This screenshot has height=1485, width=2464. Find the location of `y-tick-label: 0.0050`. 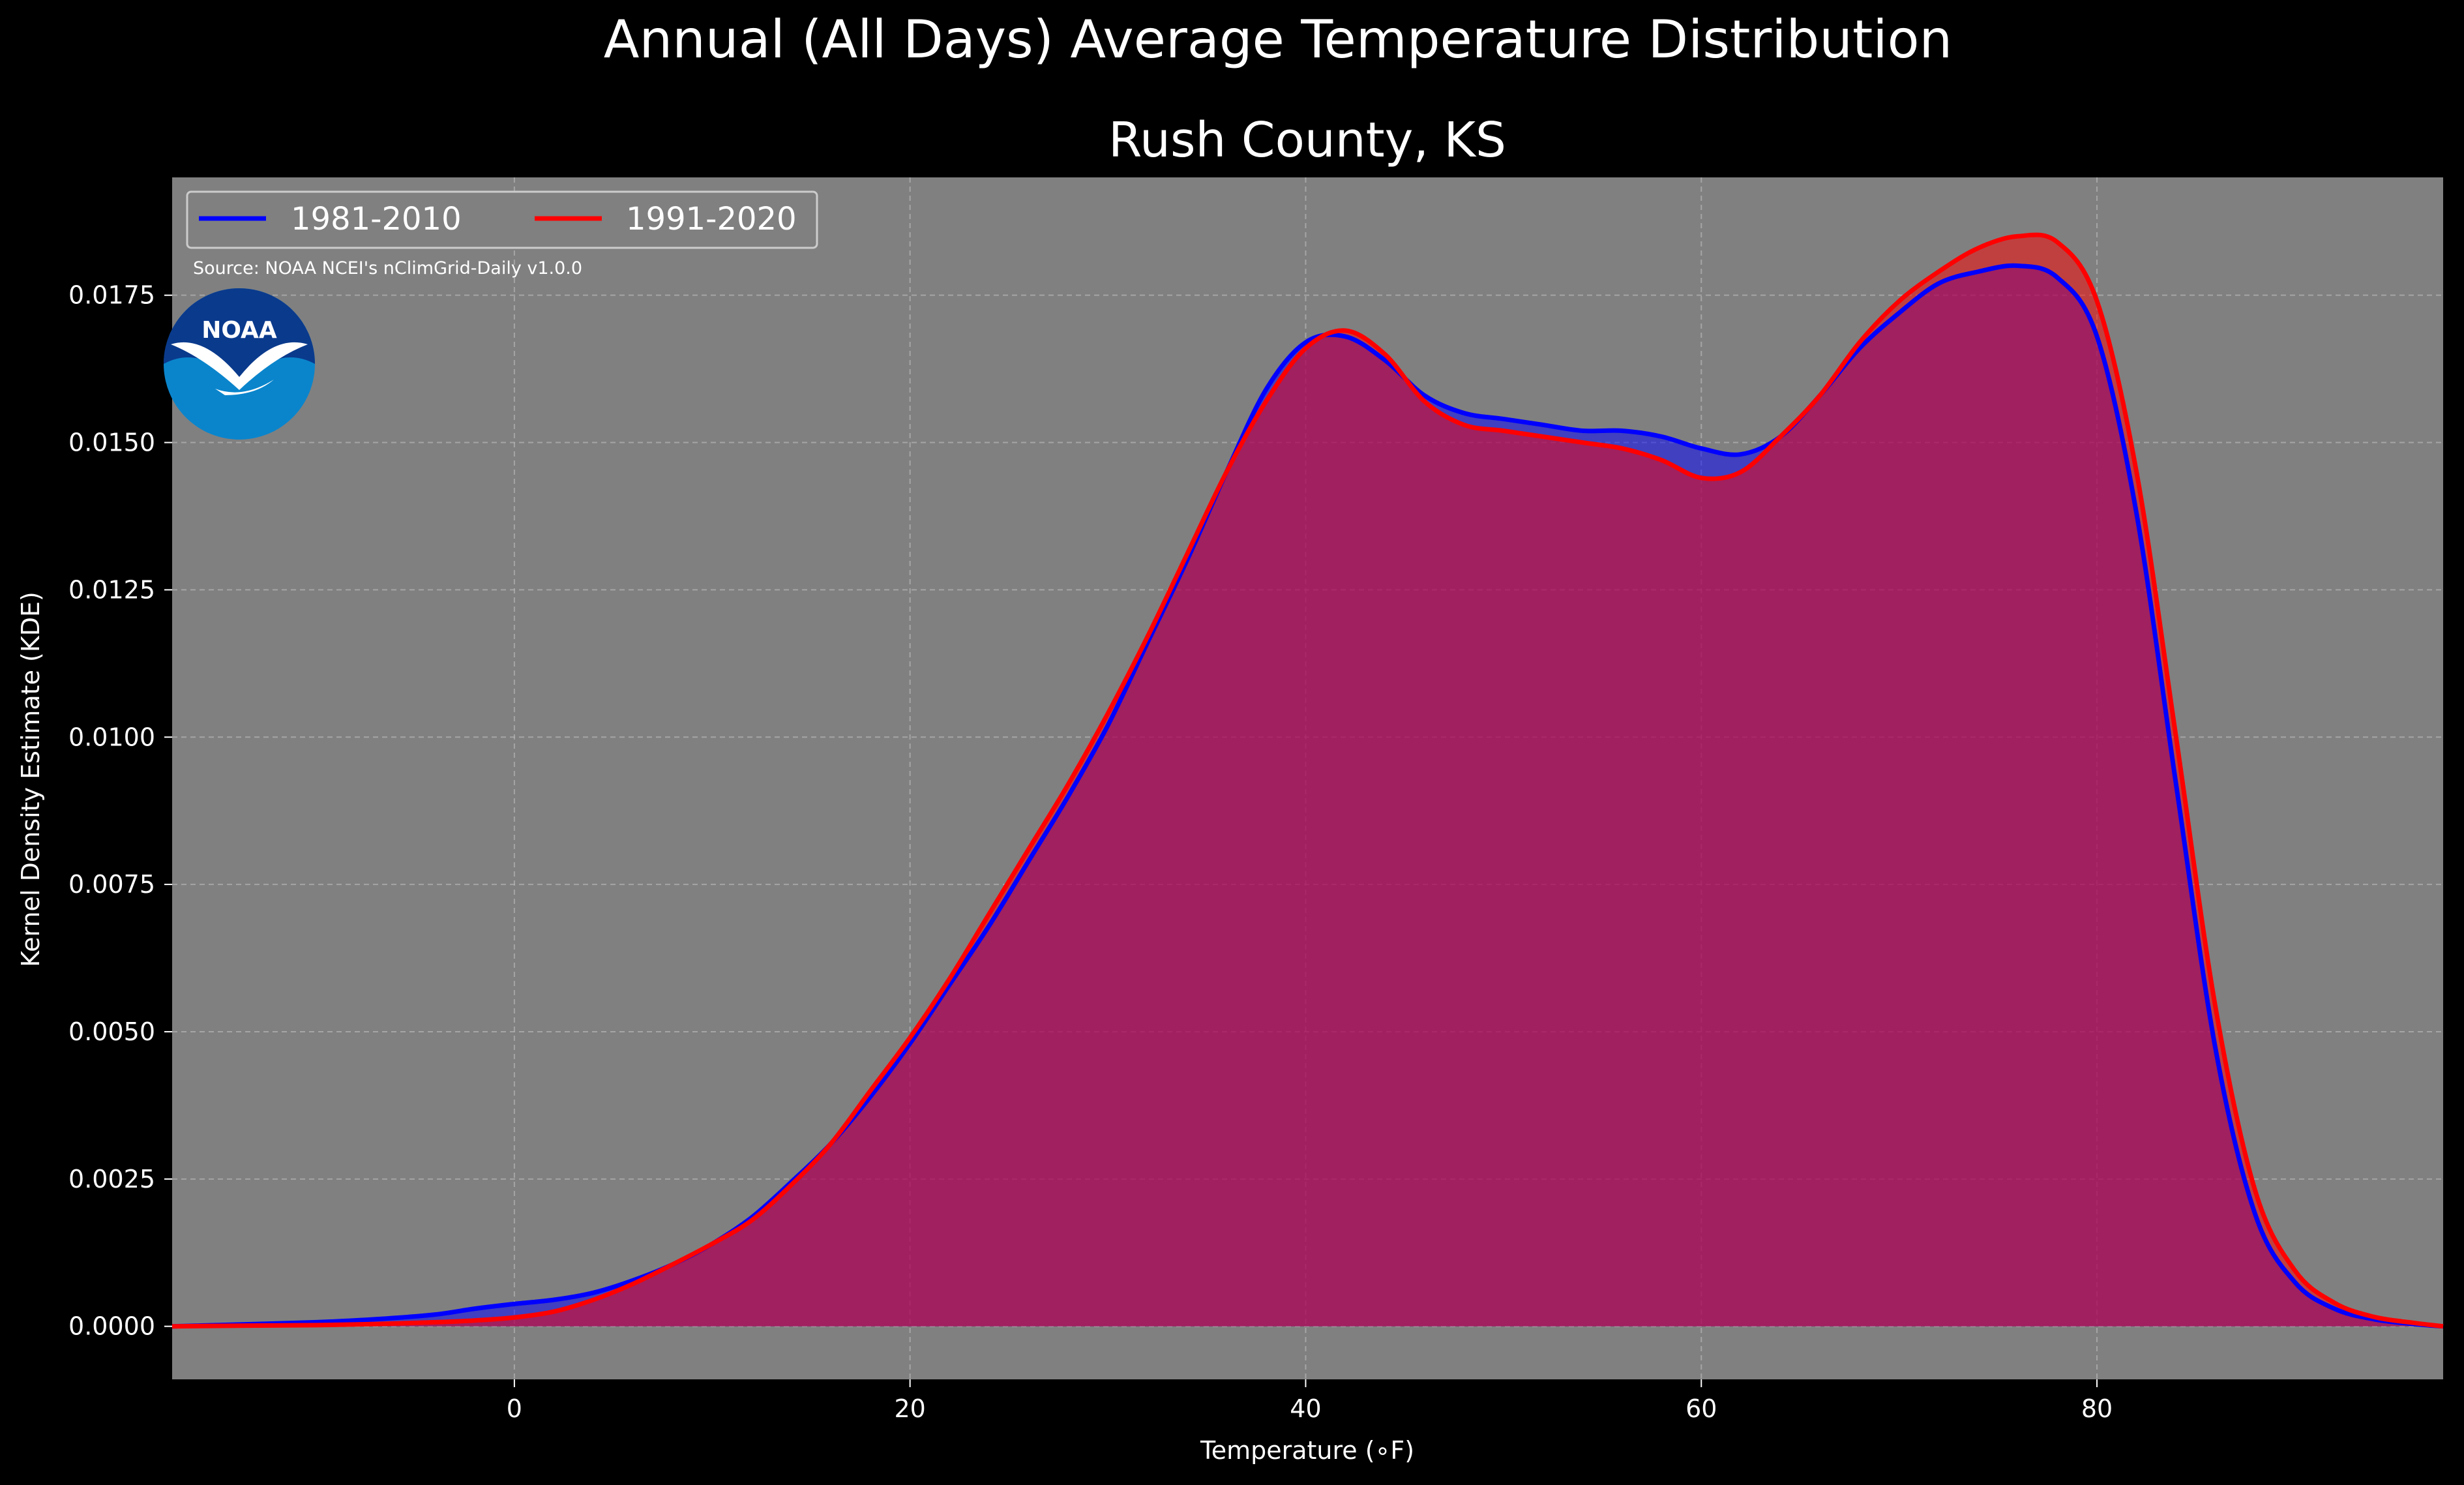

y-tick-label: 0.0050 is located at coordinates (111, 1031).